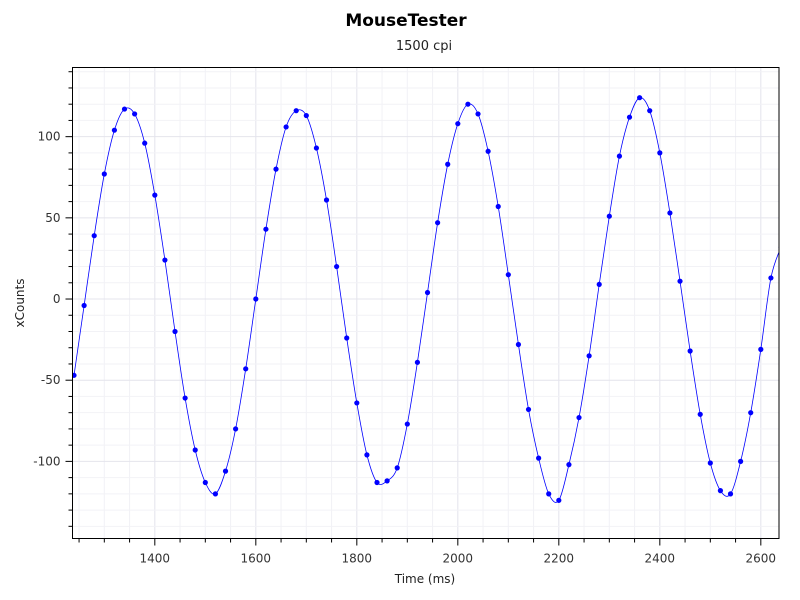 This screenshot has height=600, width=800. I want to click on x-tick-label: 2200, so click(559, 559).